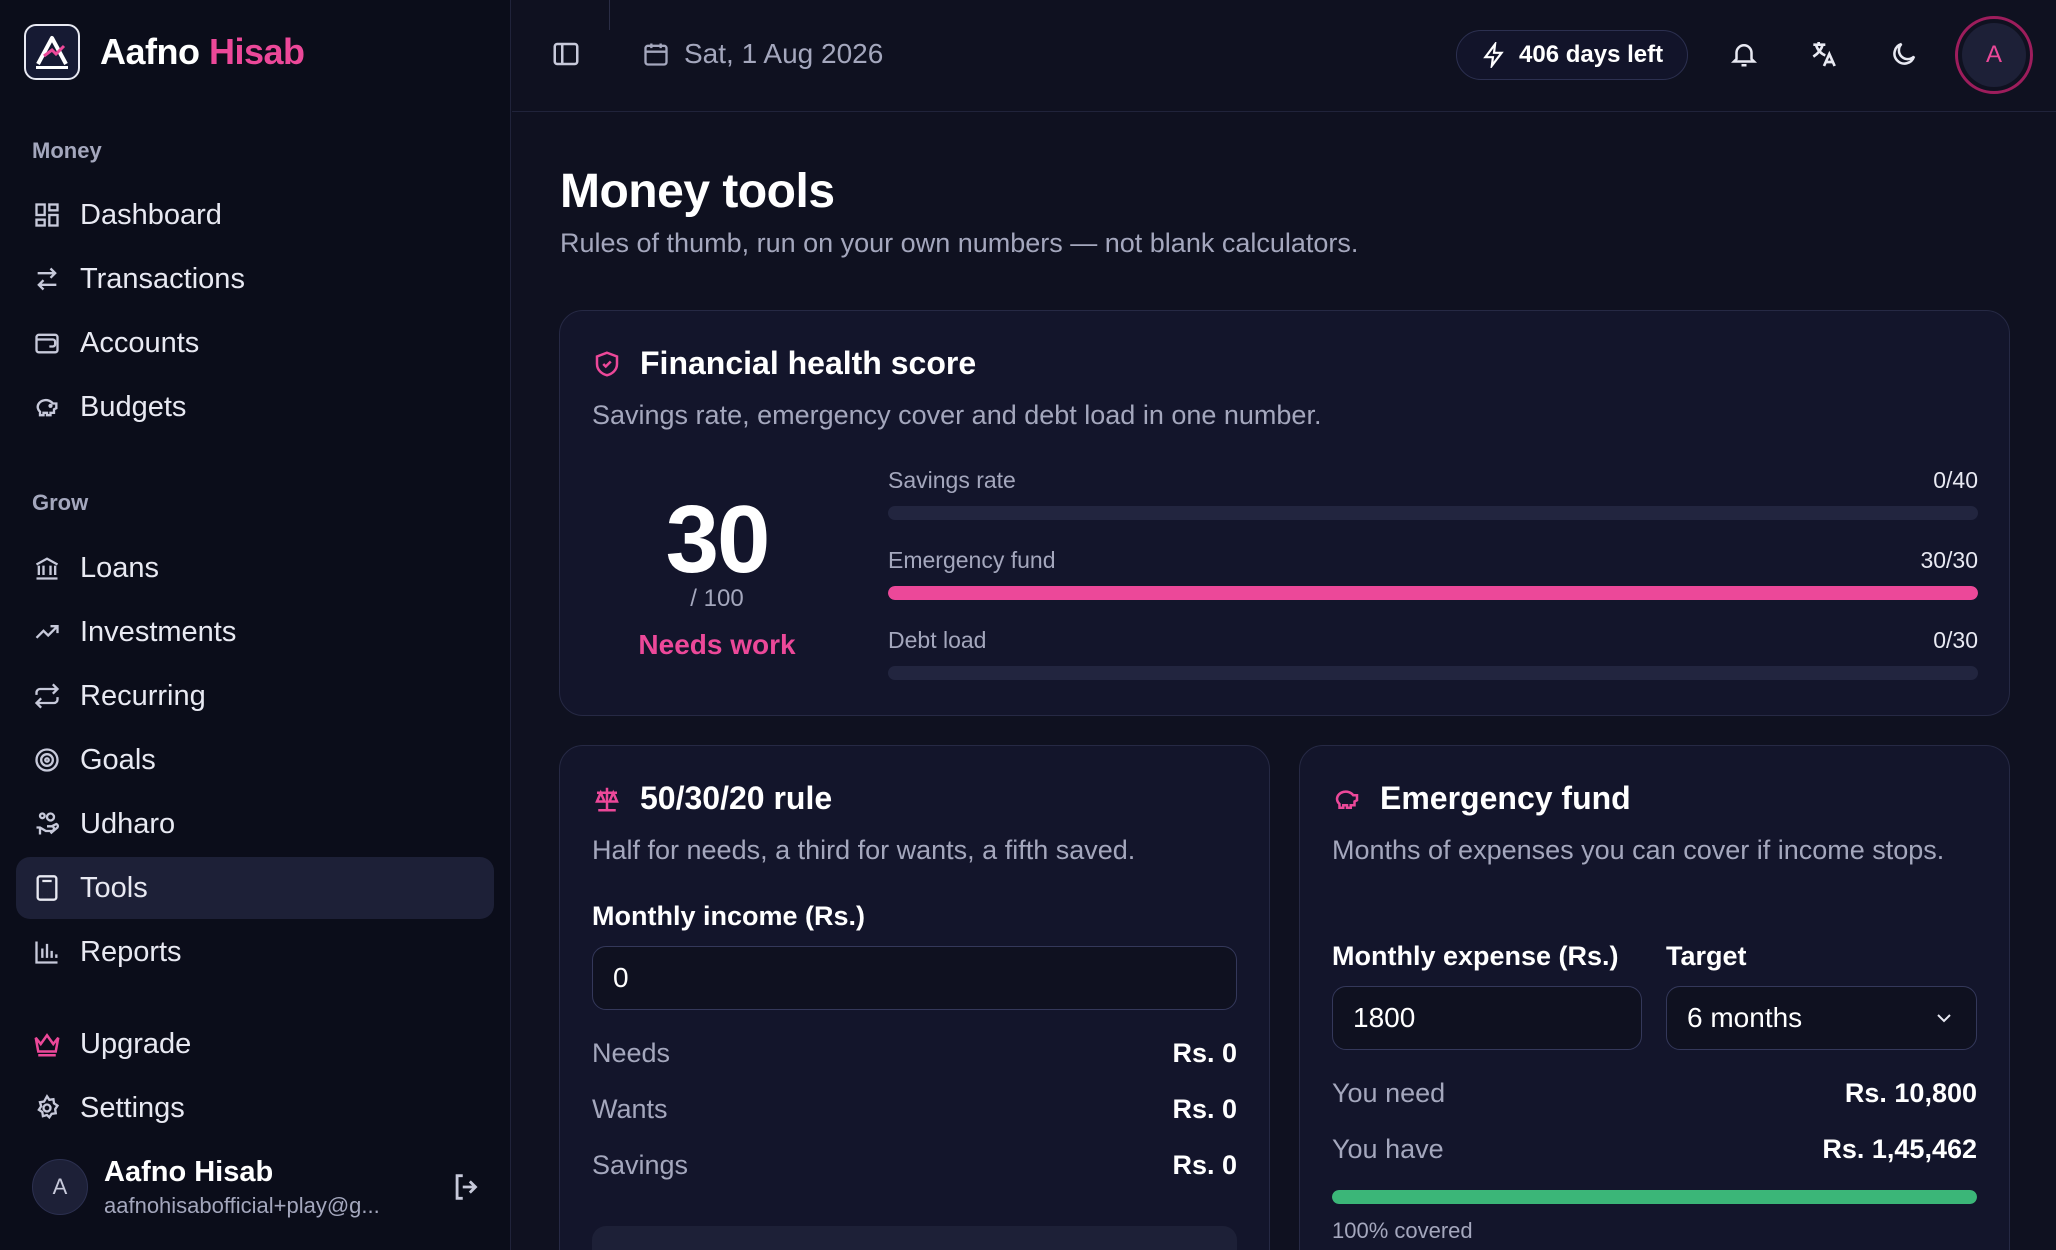 This screenshot has height=1250, width=2056. Describe the element at coordinates (937, 640) in the screenshot. I see `bar-label: Debt load` at that location.